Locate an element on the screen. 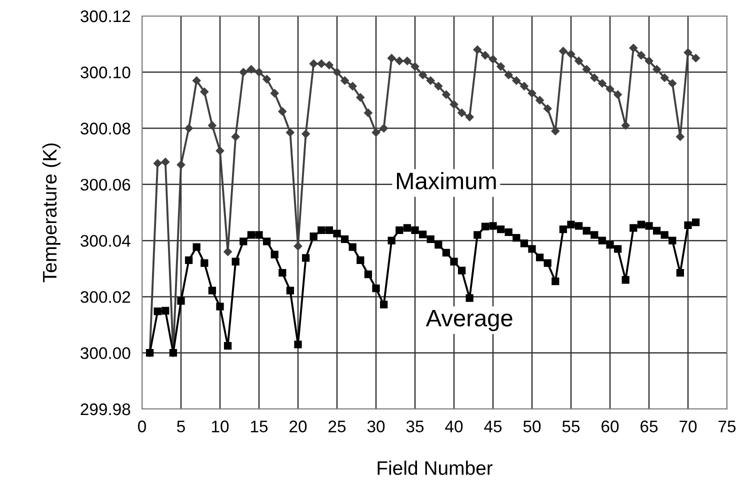 Image resolution: width=742 pixels, height=500 pixels. x-tick-label: 75 is located at coordinates (727, 426).